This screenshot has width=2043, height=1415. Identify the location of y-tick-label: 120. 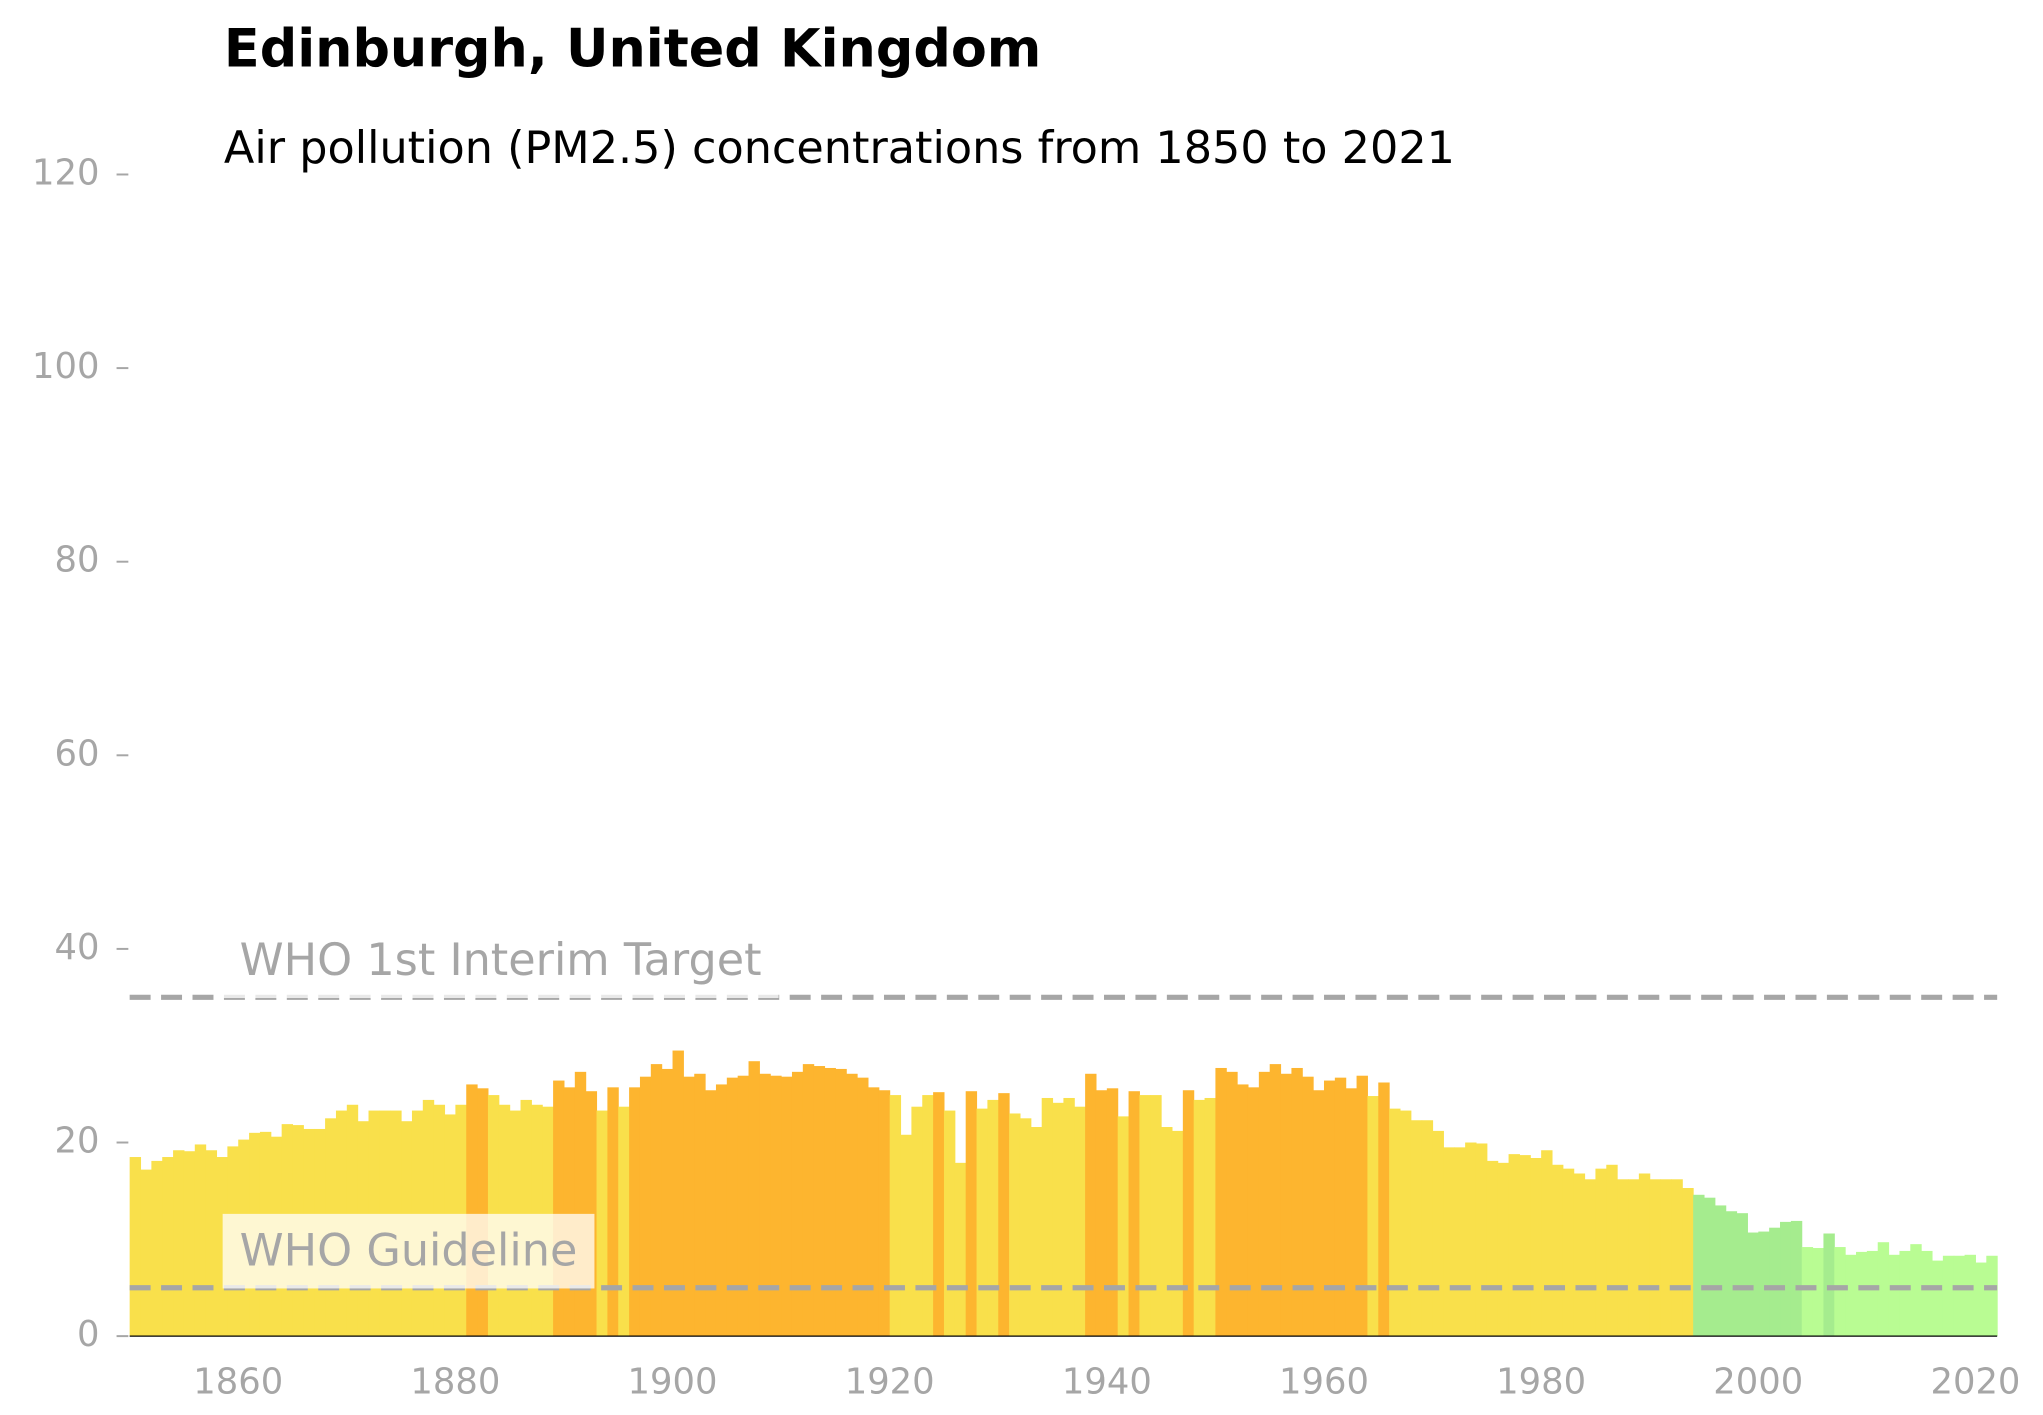
(65, 172).